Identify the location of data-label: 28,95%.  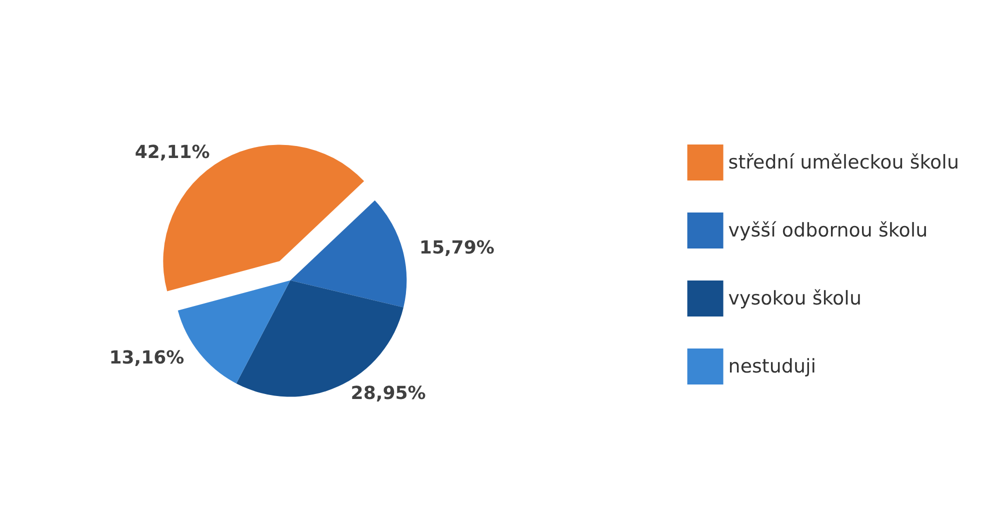
(388, 393).